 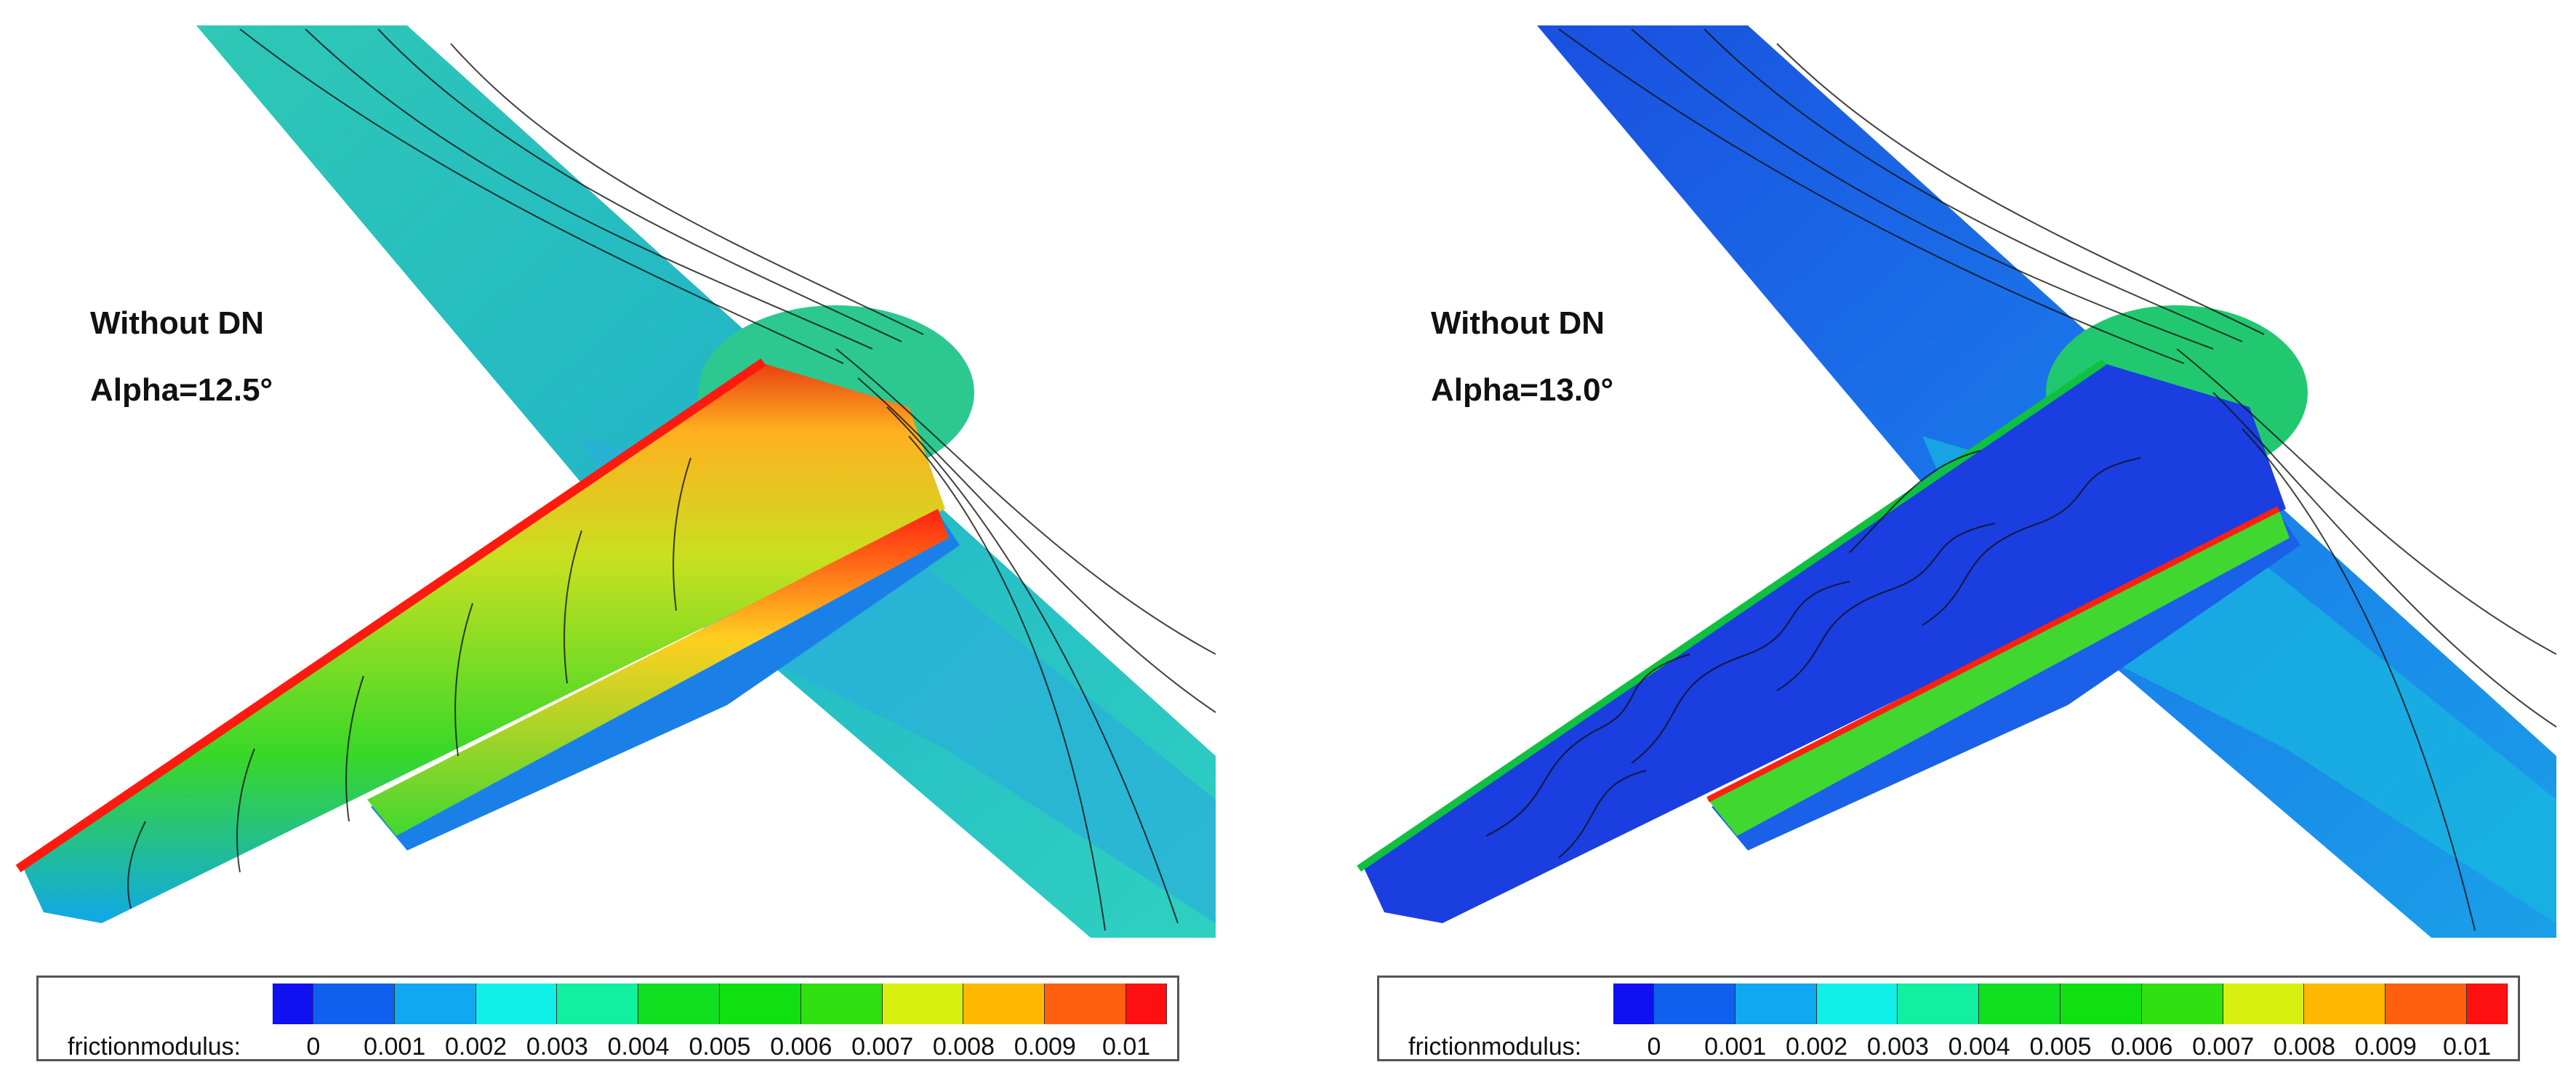 What do you see at coordinates (1523, 390) in the screenshot?
I see `angle-of-attack-label: Alpha=13.0°` at bounding box center [1523, 390].